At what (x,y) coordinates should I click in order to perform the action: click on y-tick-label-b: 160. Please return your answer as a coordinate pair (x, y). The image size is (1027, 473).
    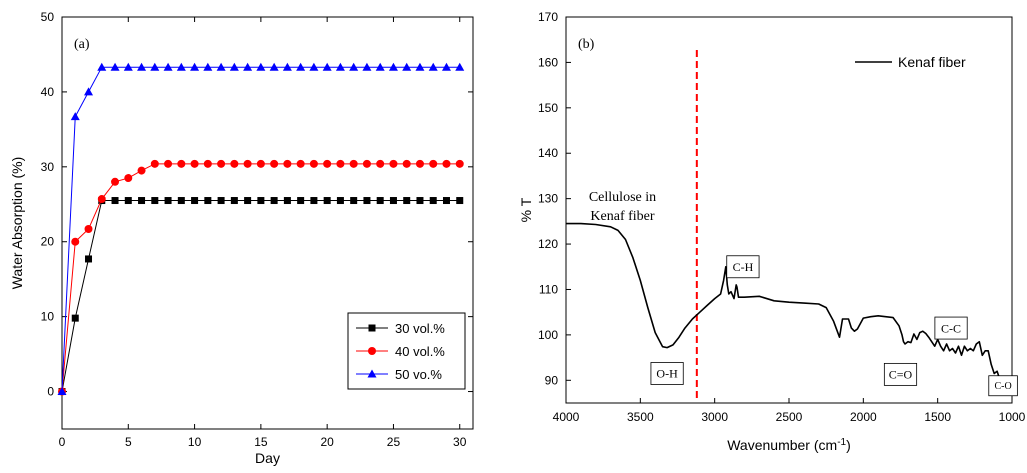
    Looking at the image, I should click on (548, 62).